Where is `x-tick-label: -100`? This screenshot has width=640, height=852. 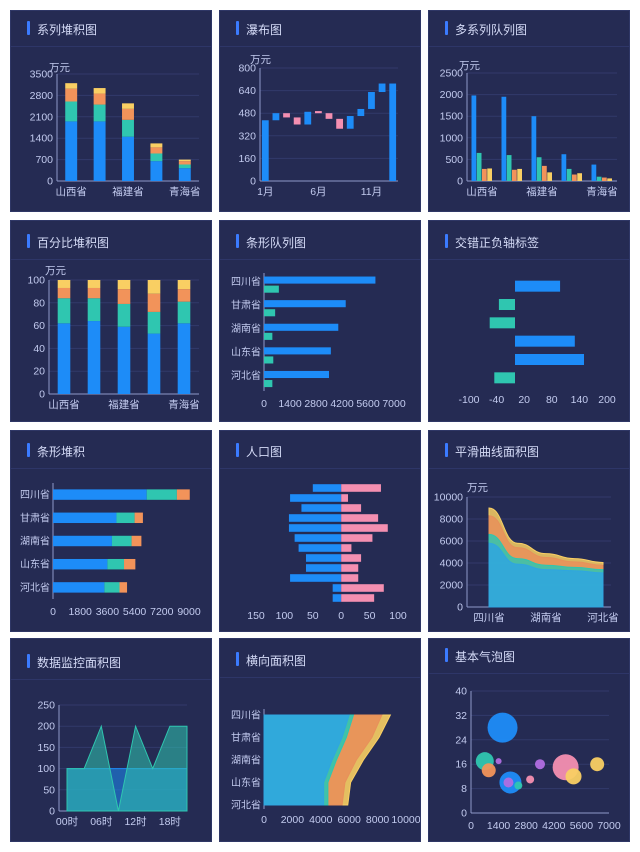 x-tick-label: -100 is located at coordinates (468, 400).